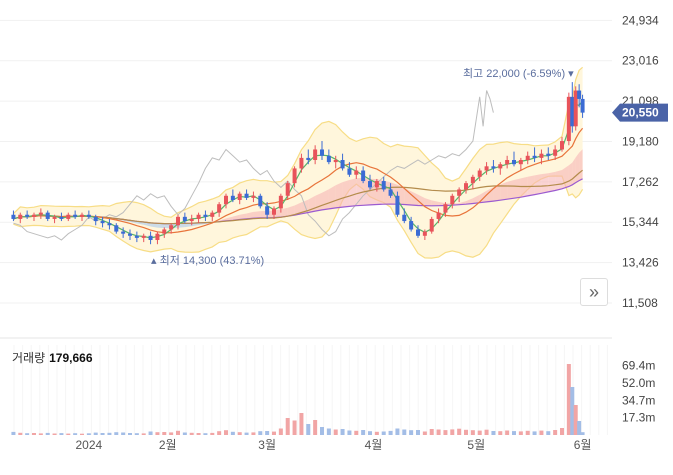  Describe the element at coordinates (518, 73) in the screenshot. I see `high-price-note: 최고 22,000 (-6.59%) ▾` at that location.